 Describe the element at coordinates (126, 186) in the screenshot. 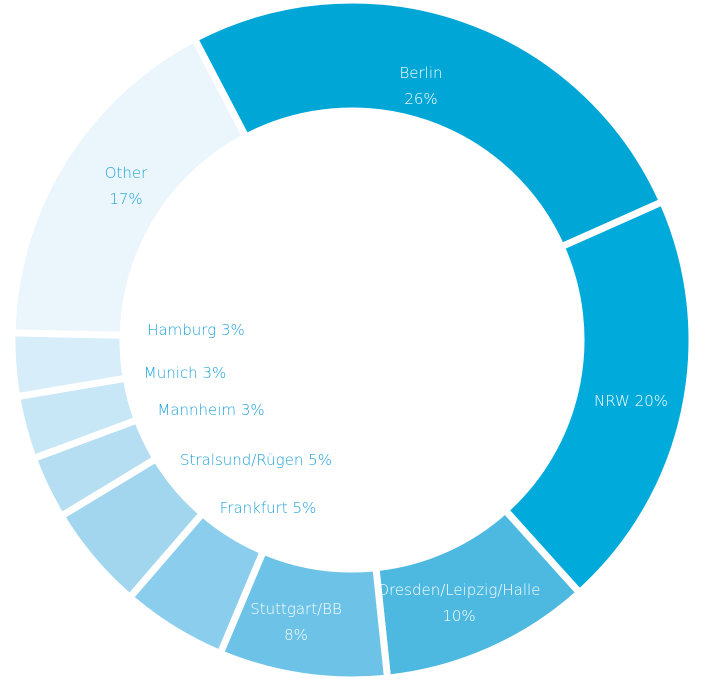

I see `slice-label: Other 17%` at that location.